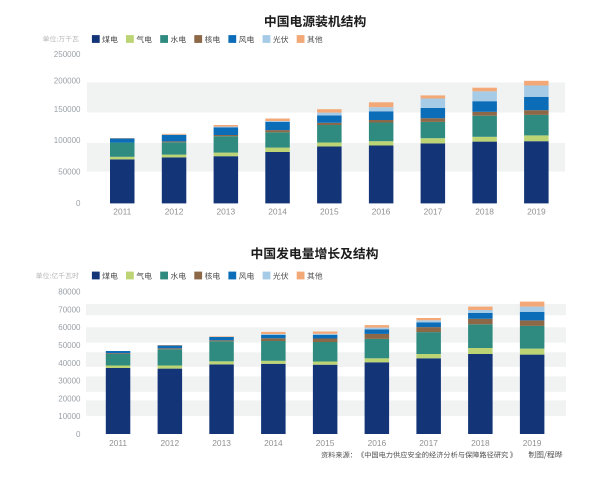  What do you see at coordinates (69, 363) in the screenshot?
I see `svg-text: 40000` at bounding box center [69, 363].